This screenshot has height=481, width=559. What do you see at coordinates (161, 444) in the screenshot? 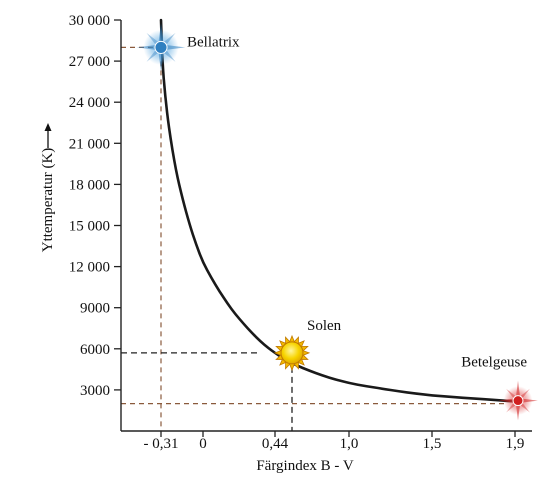
I see `x-tick-label: - 0,31` at bounding box center [161, 444].